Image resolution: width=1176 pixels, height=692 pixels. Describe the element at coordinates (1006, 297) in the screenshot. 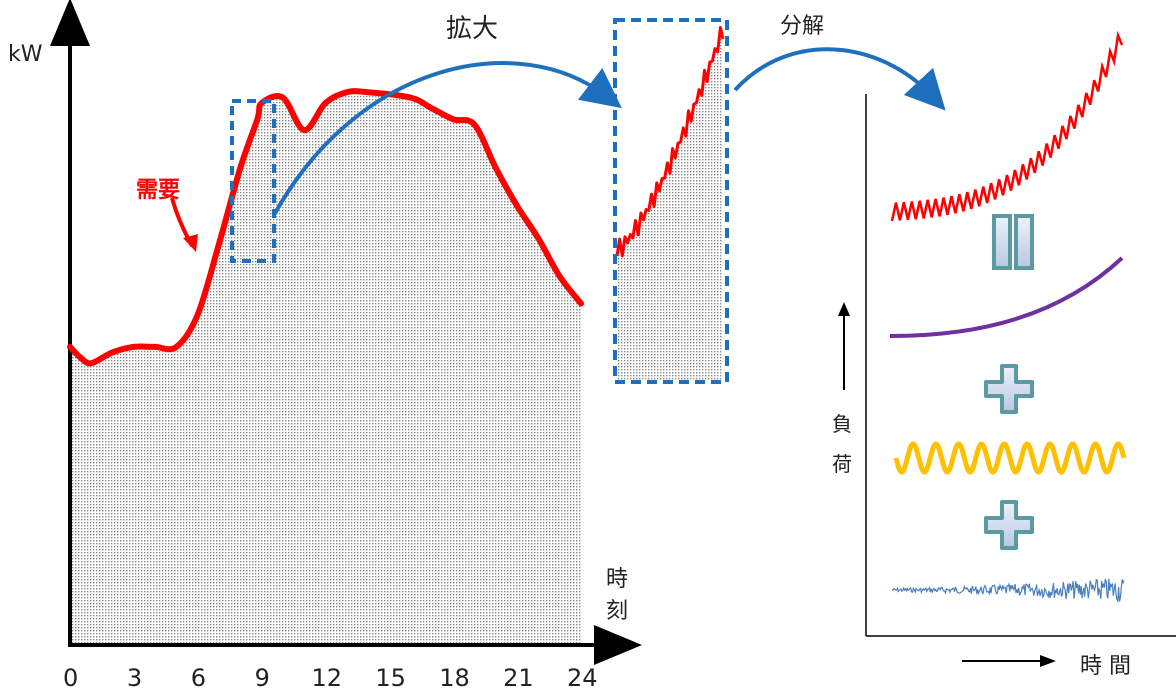

I see `trend-component` at that location.